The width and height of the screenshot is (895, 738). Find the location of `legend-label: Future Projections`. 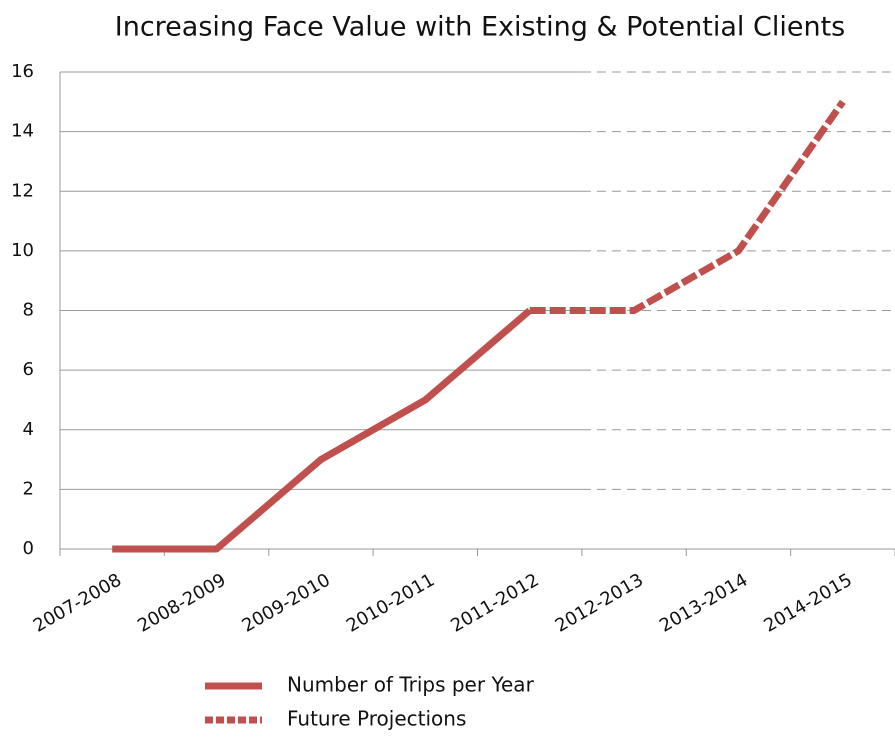

legend-label: Future Projections is located at coordinates (376, 719).